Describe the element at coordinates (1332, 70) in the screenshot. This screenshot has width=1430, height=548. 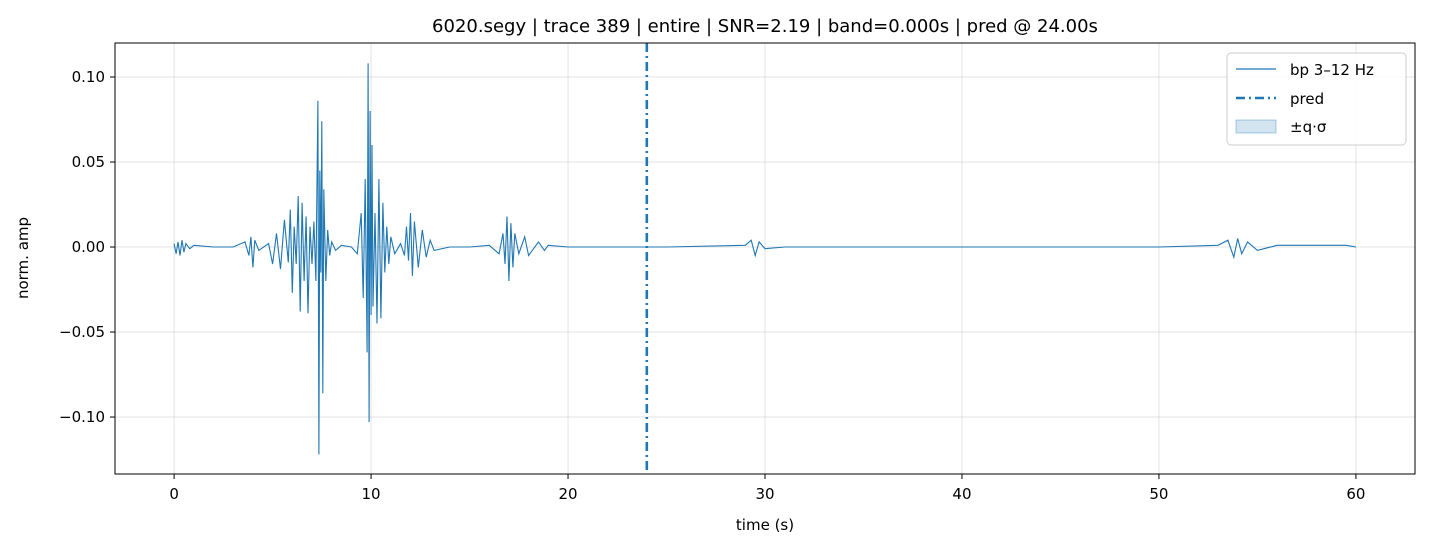
I see `legend-label-trace: bp 3–12 Hz` at that location.